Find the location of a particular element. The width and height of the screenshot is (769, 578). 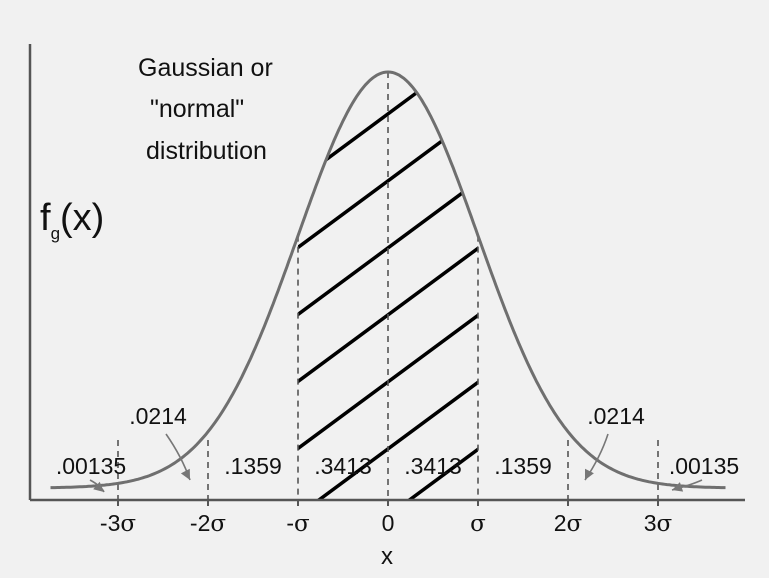

x-tick-label: 0 is located at coordinates (388, 523).